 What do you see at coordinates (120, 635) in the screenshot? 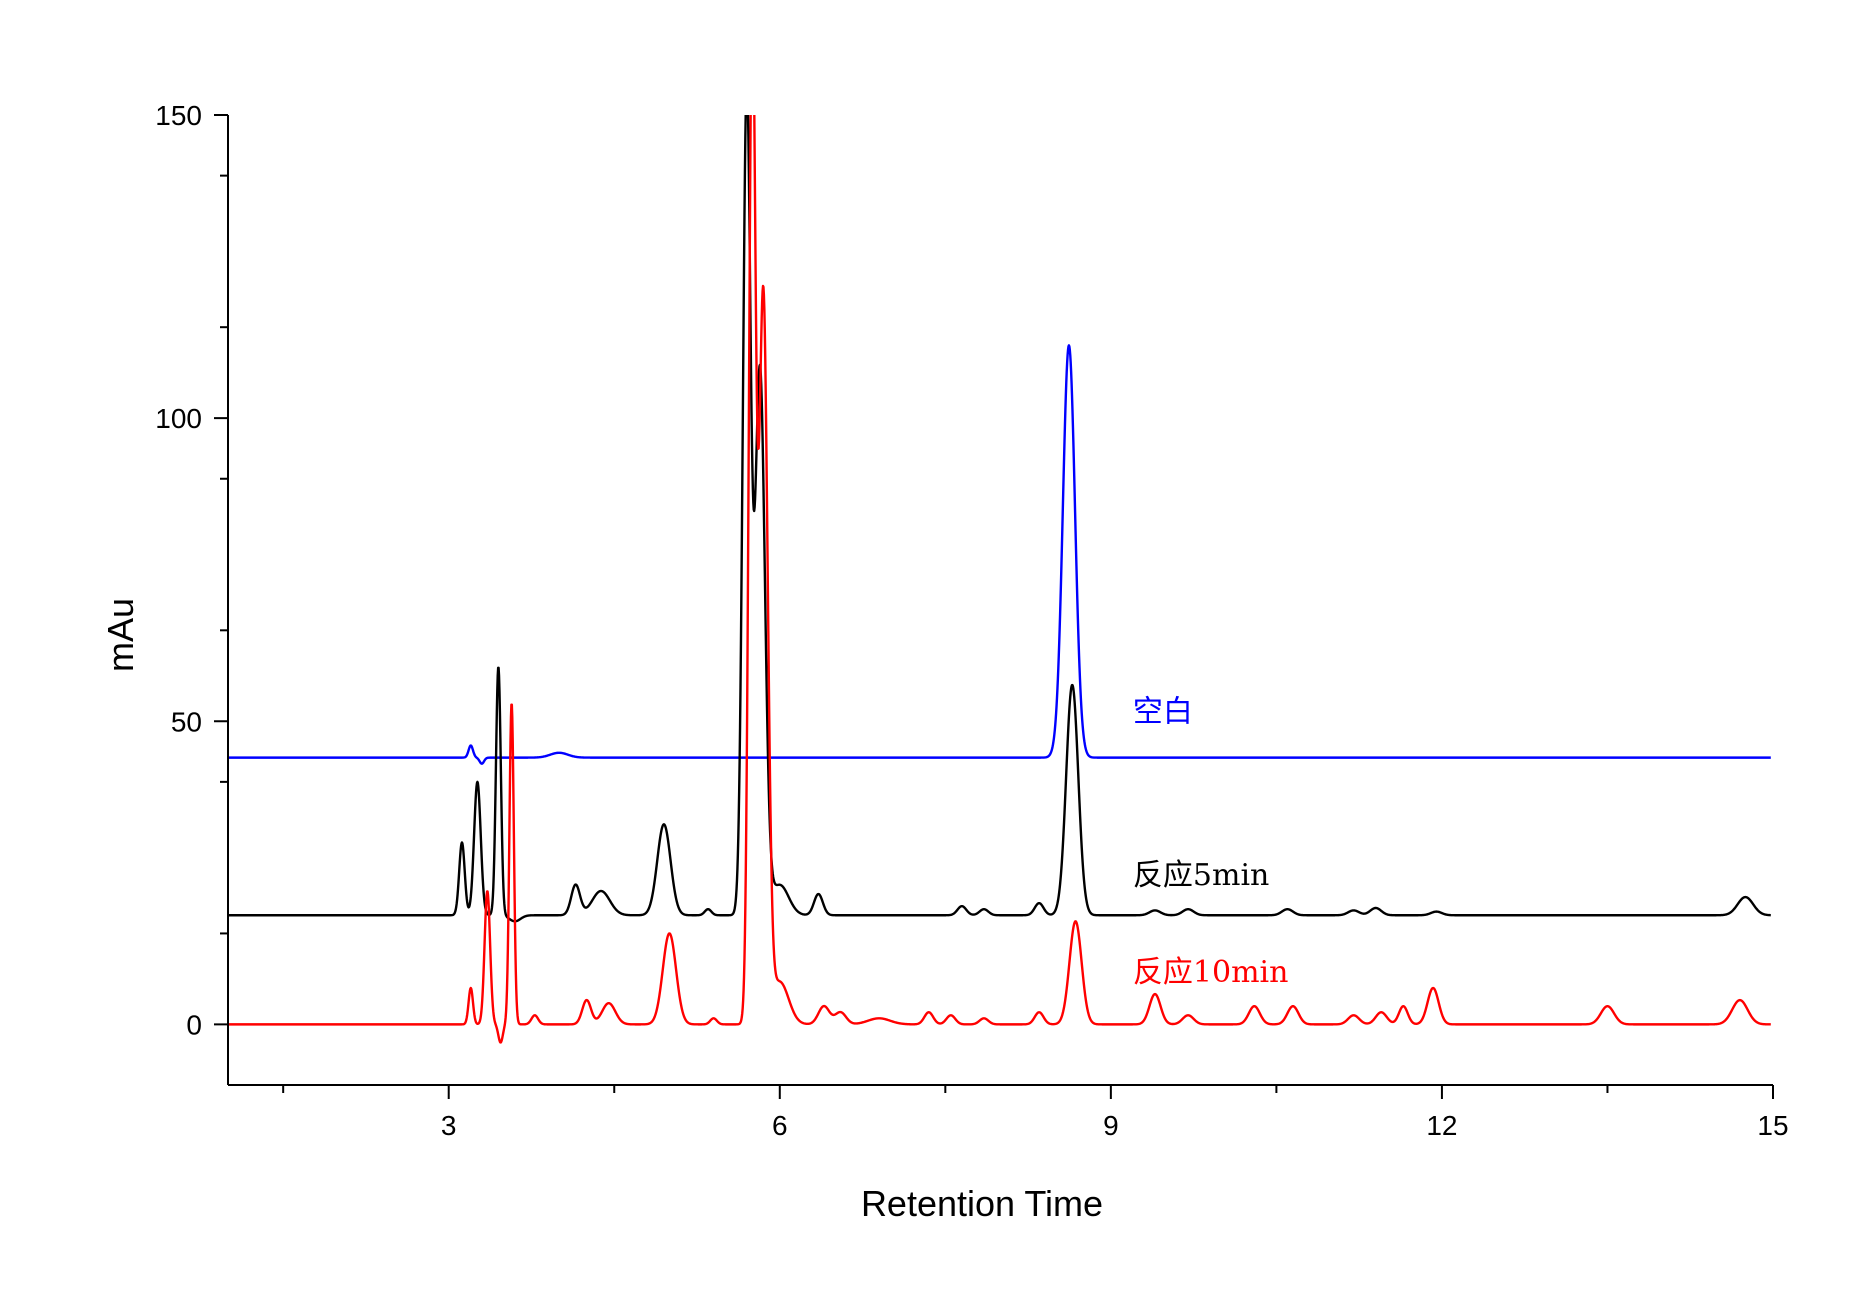
I see `y-axis-title: mAu` at bounding box center [120, 635].